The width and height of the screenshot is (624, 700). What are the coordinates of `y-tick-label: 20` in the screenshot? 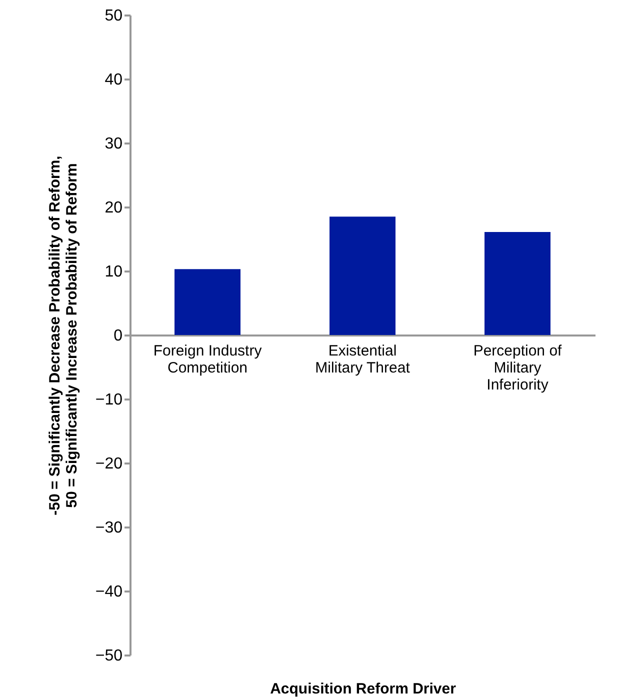 It's located at (113, 208).